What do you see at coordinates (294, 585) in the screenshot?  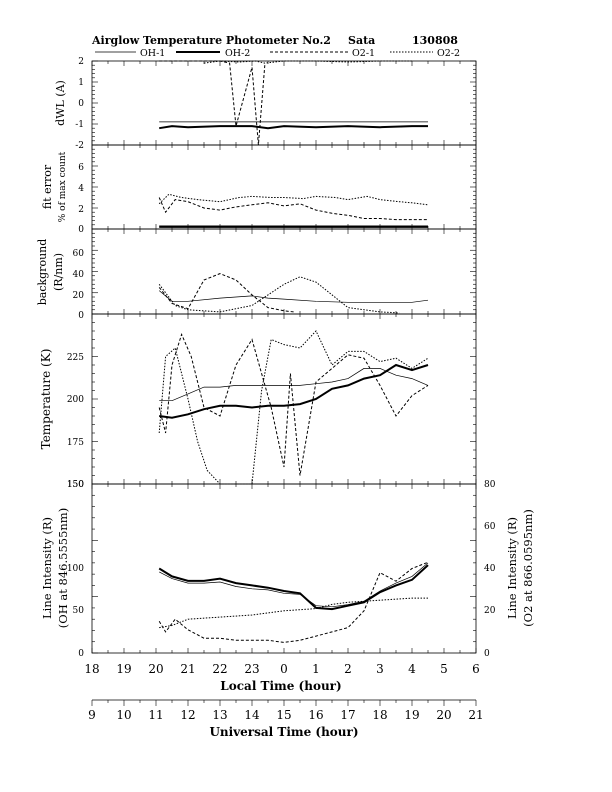 I see `series-line-intensity-oh1` at bounding box center [294, 585].